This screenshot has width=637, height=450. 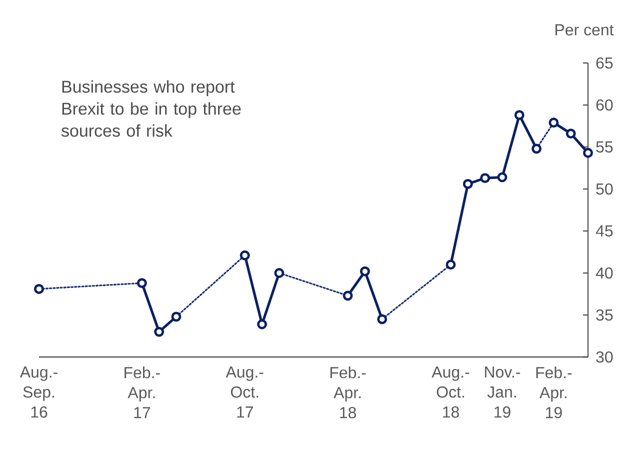 What do you see at coordinates (604, 357) in the screenshot?
I see `y-tick-label: 30` at bounding box center [604, 357].